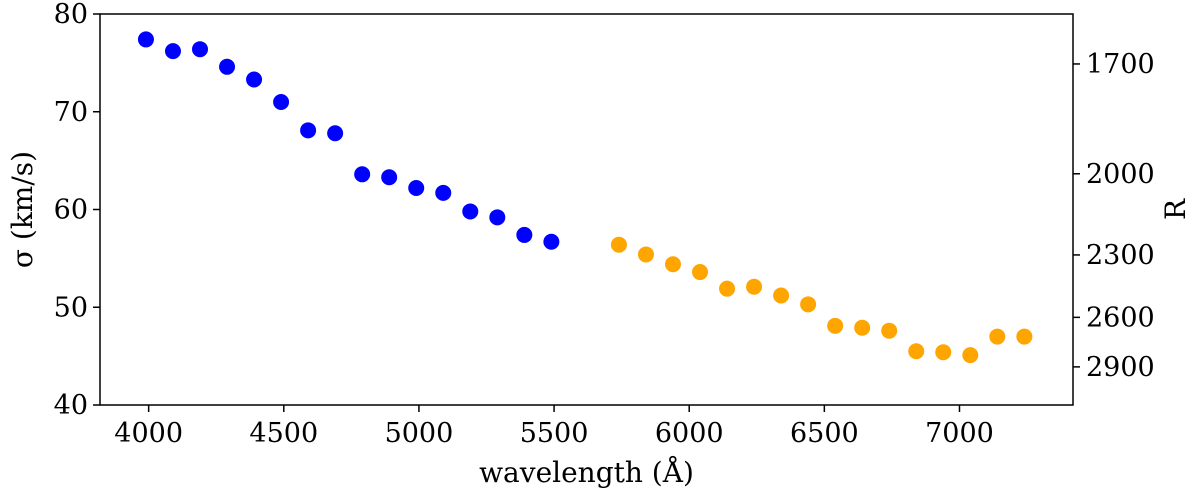 The image size is (1200, 494). Describe the element at coordinates (1114, 216) in the screenshot. I see `y2-axis: 1700 2000 2300 2600 2900` at that location.